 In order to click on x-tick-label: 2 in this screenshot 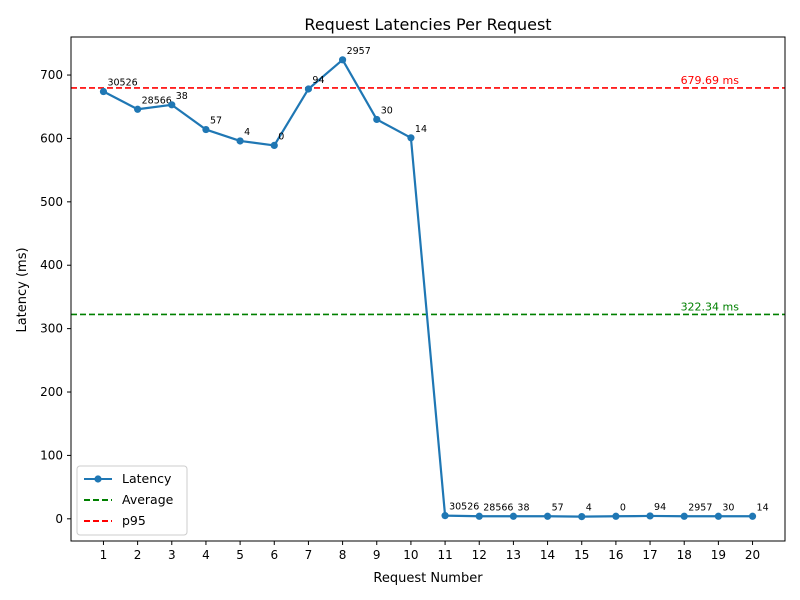, I will do `click(138, 555)`.